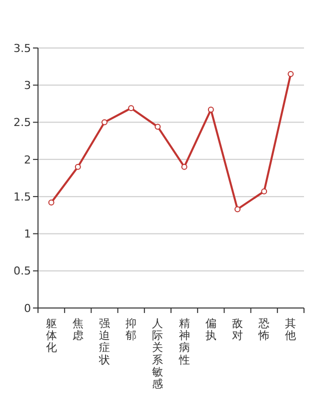 The height and width of the screenshot is (400, 334). I want to click on y-tick-label: 3, so click(27, 85).